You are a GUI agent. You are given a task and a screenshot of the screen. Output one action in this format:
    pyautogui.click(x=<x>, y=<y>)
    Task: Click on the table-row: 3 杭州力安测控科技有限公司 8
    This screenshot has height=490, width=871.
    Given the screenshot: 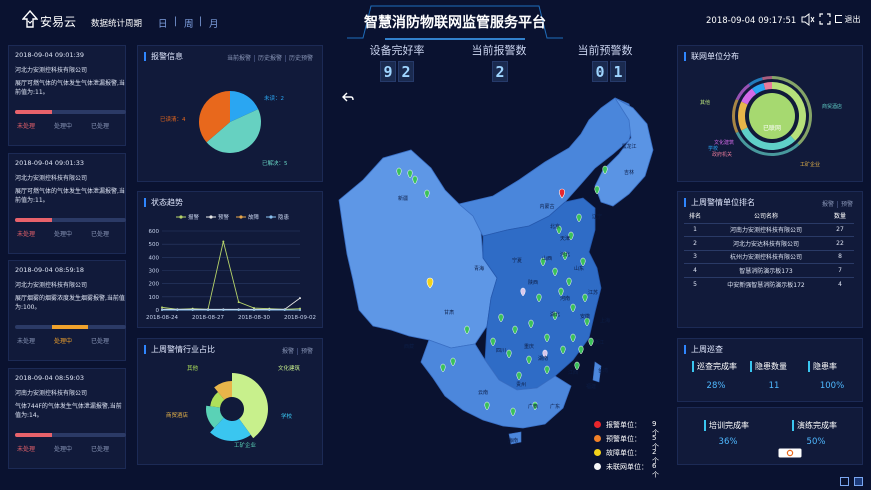 What is the action you would take?
    pyautogui.click(x=769, y=256)
    